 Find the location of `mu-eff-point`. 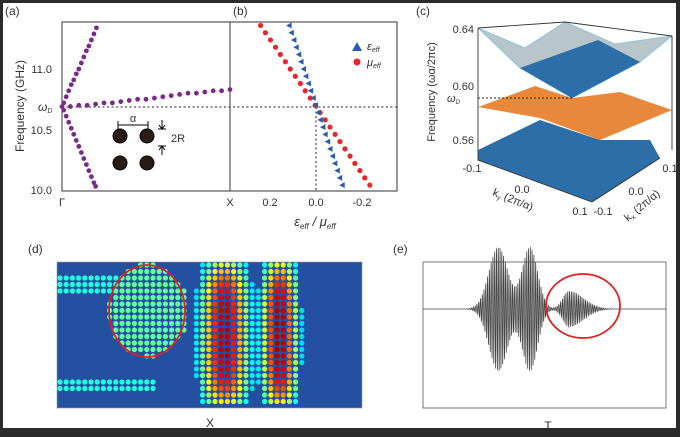

mu-eff-point is located at coordinates (260, 25).